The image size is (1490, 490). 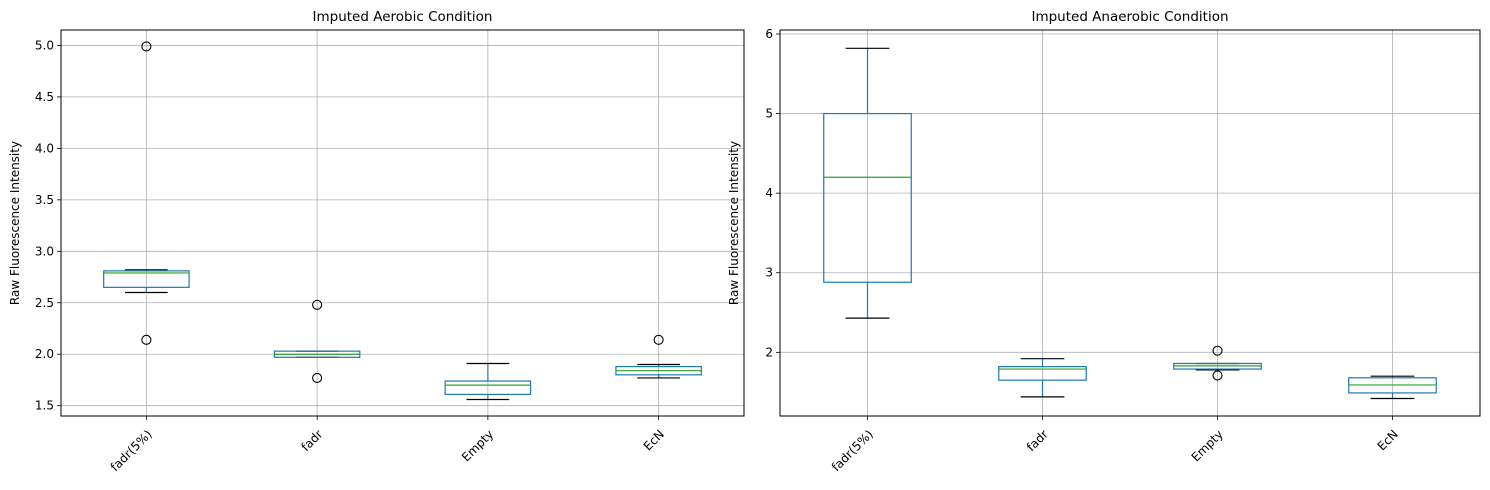 What do you see at coordinates (44, 97) in the screenshot?
I see `y-tick-label: 4.5` at bounding box center [44, 97].